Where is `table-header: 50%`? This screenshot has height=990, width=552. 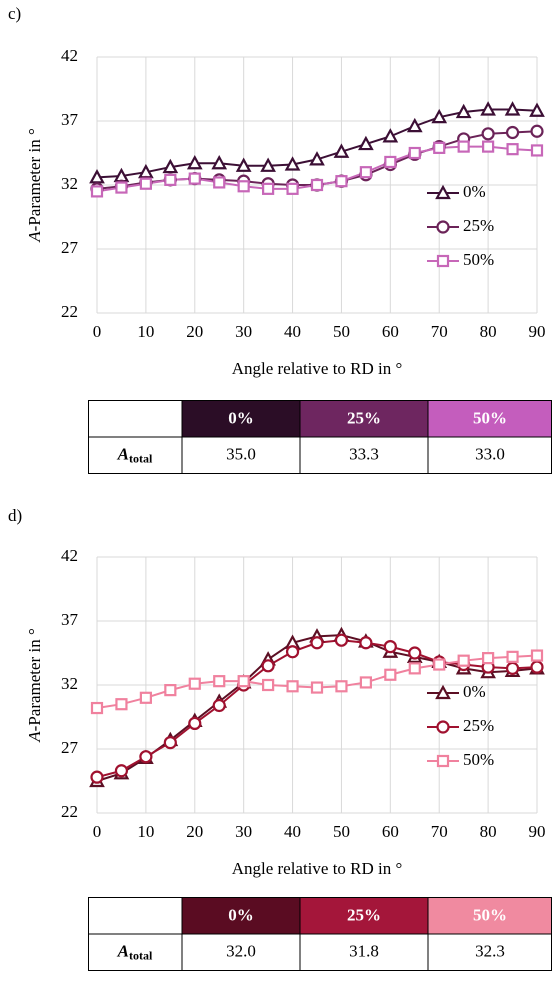
table-header: 50% is located at coordinates (490, 914).